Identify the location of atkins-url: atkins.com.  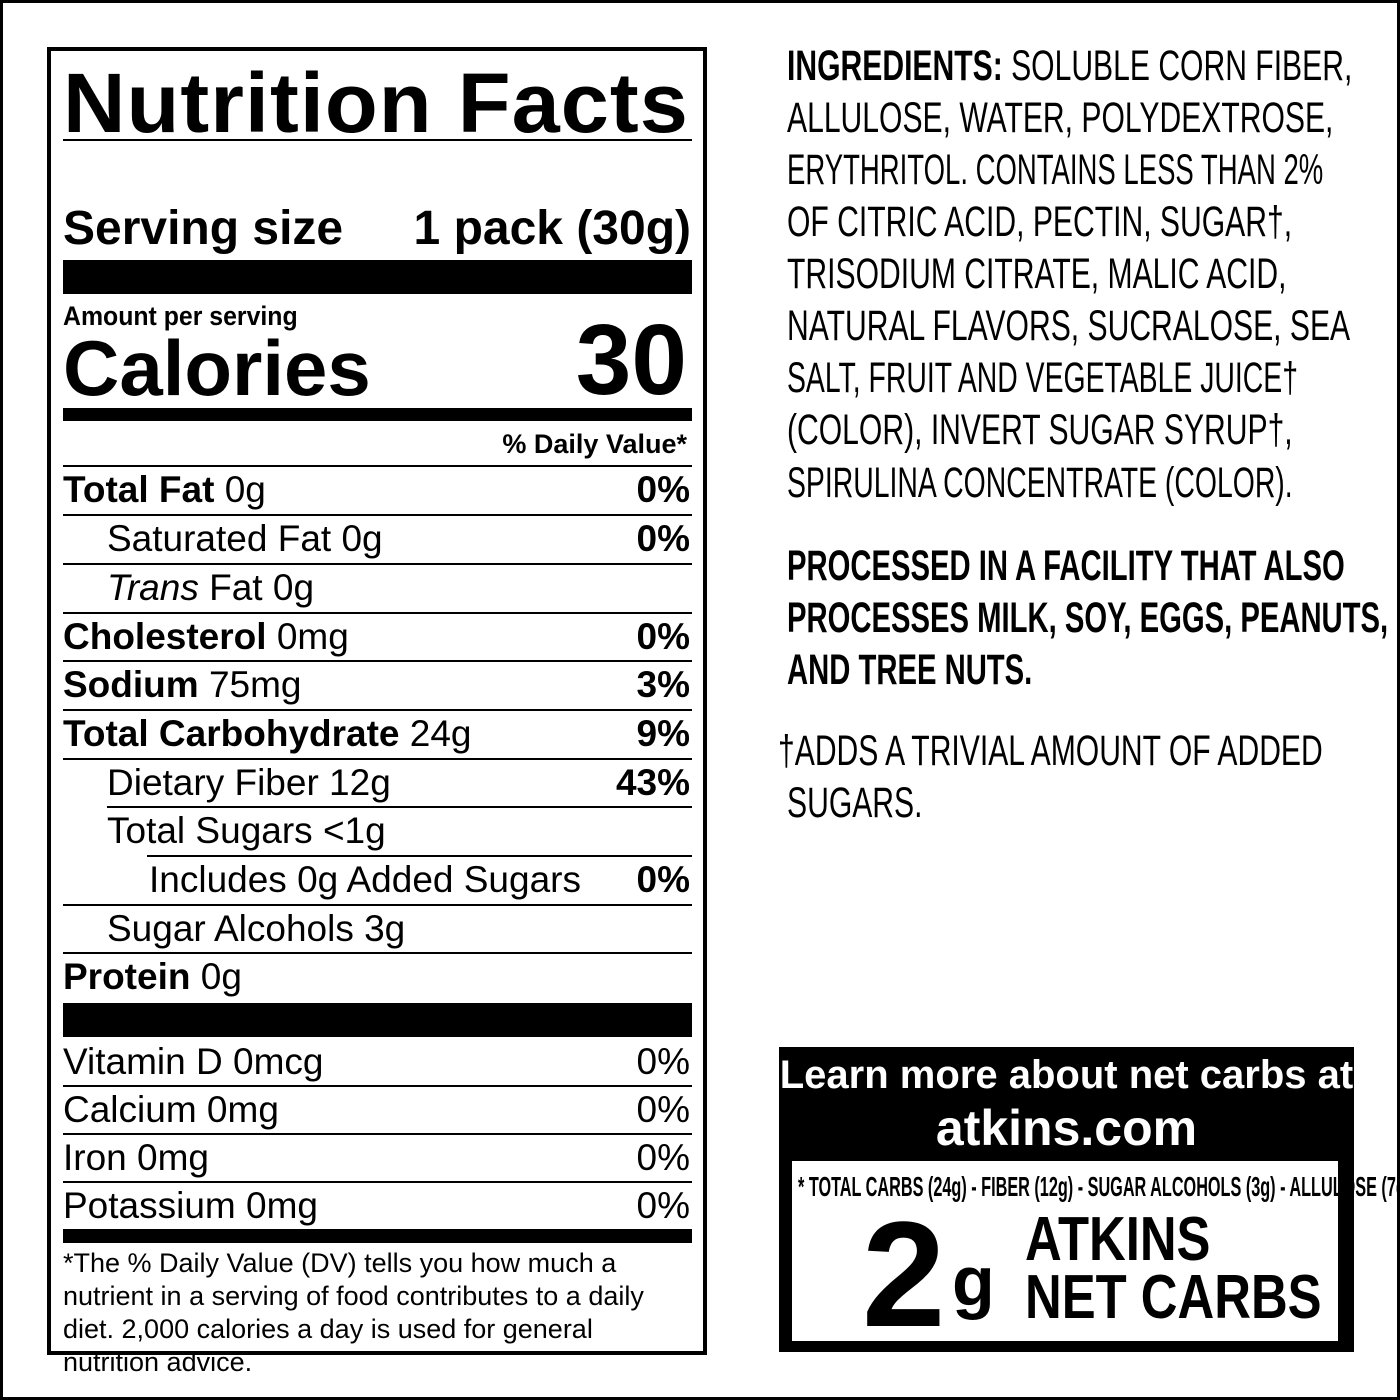
(1066, 1128).